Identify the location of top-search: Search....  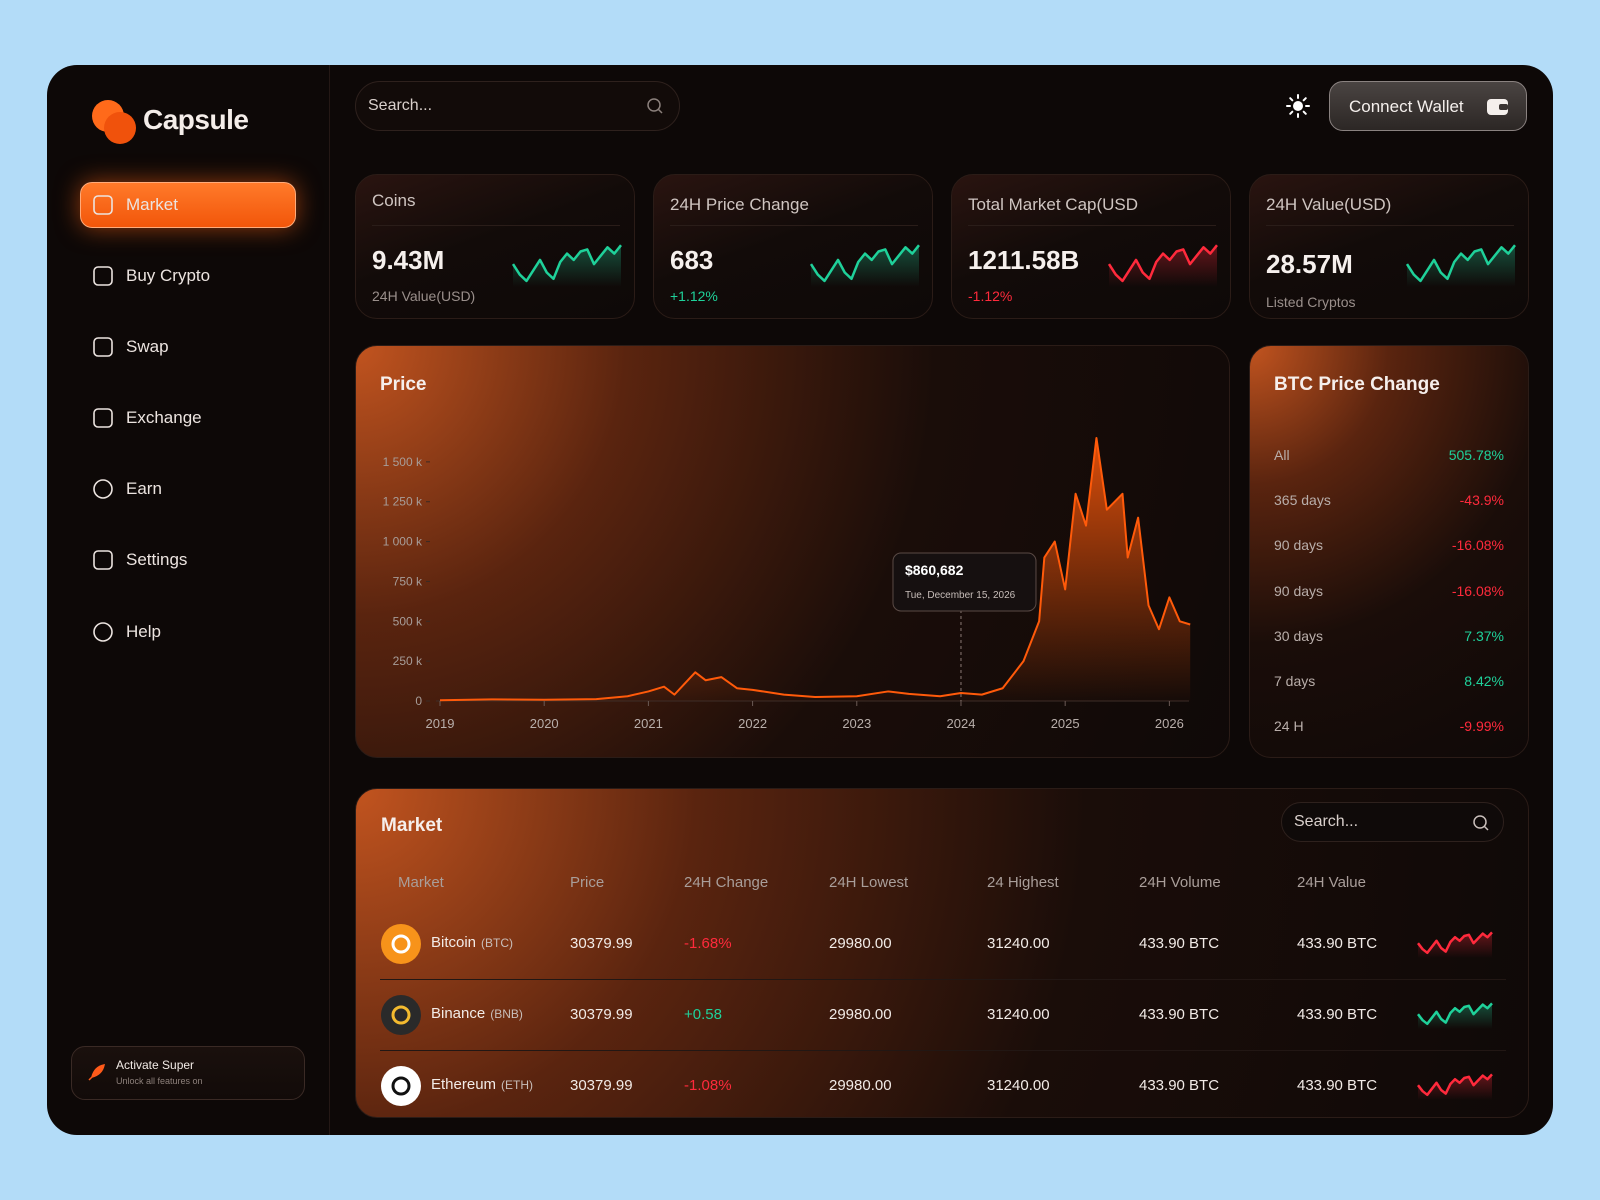
(517, 106).